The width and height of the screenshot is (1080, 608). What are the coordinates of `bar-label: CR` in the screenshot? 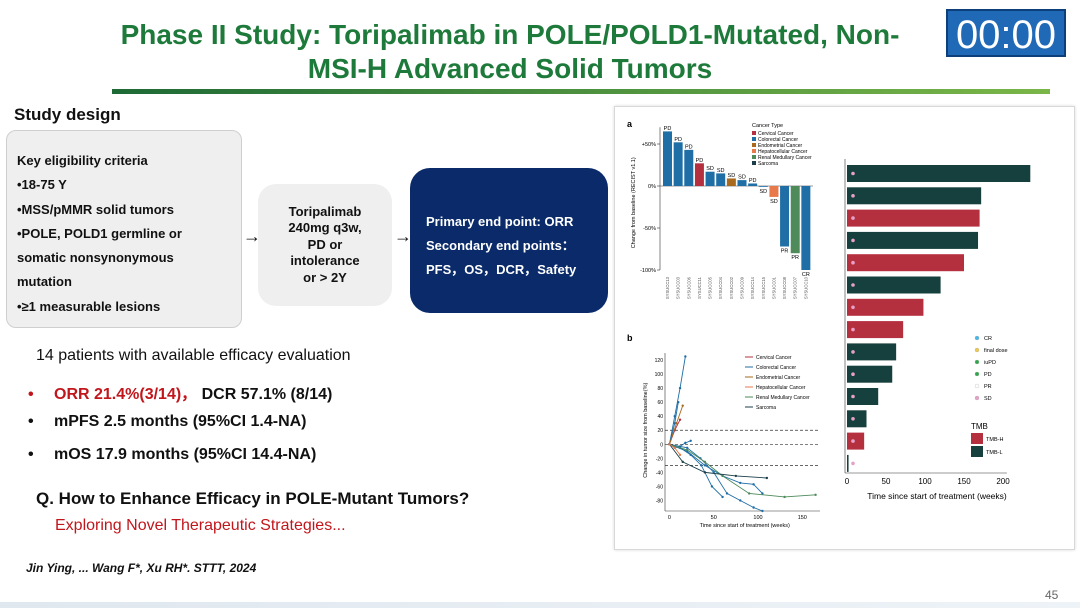 It's located at (806, 275).